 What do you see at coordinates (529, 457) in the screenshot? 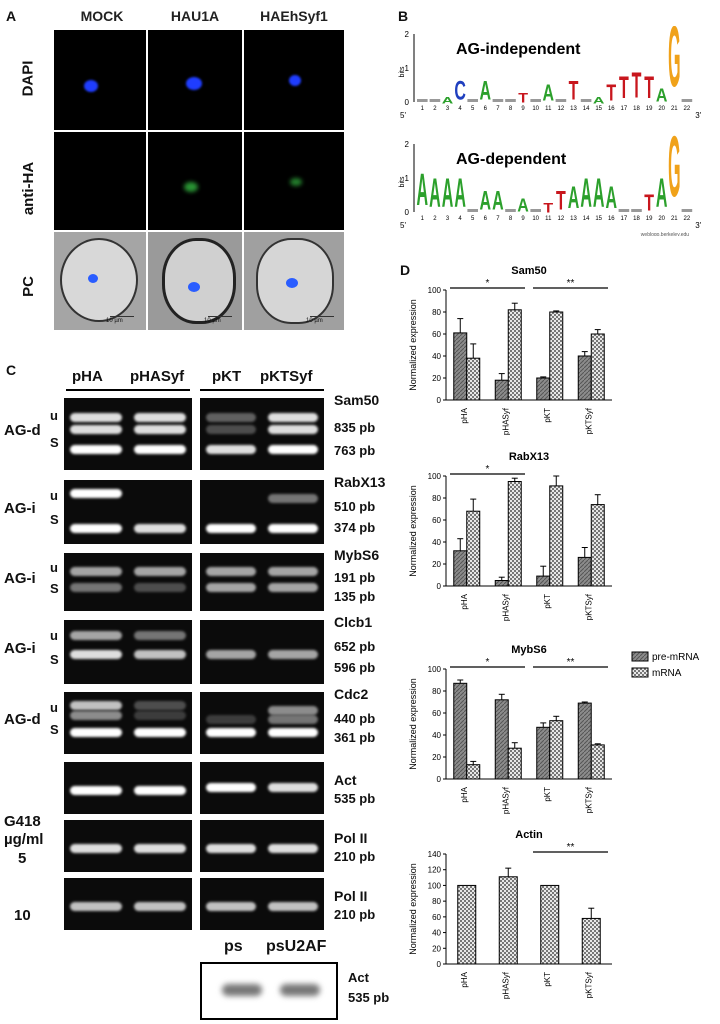
I see `chart-title: RabX13` at bounding box center [529, 457].